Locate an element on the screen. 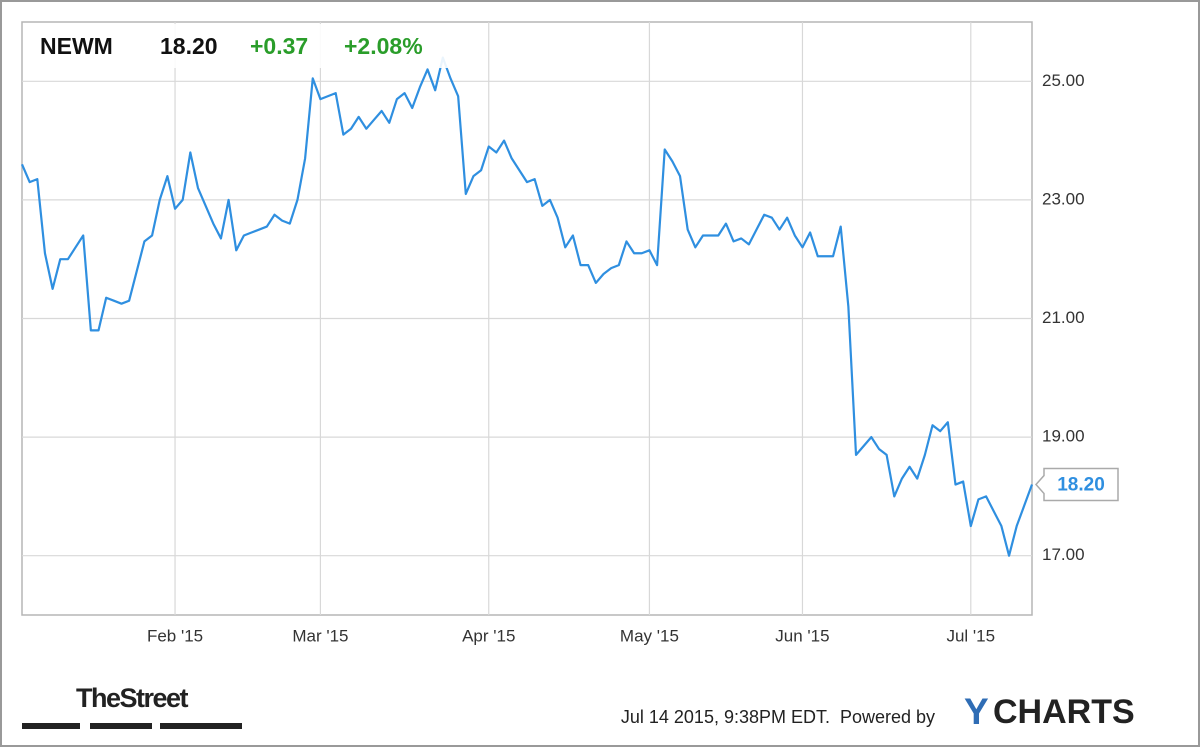 The width and height of the screenshot is (1200, 747). x-tick-label: Feb '15 is located at coordinates (175, 635).